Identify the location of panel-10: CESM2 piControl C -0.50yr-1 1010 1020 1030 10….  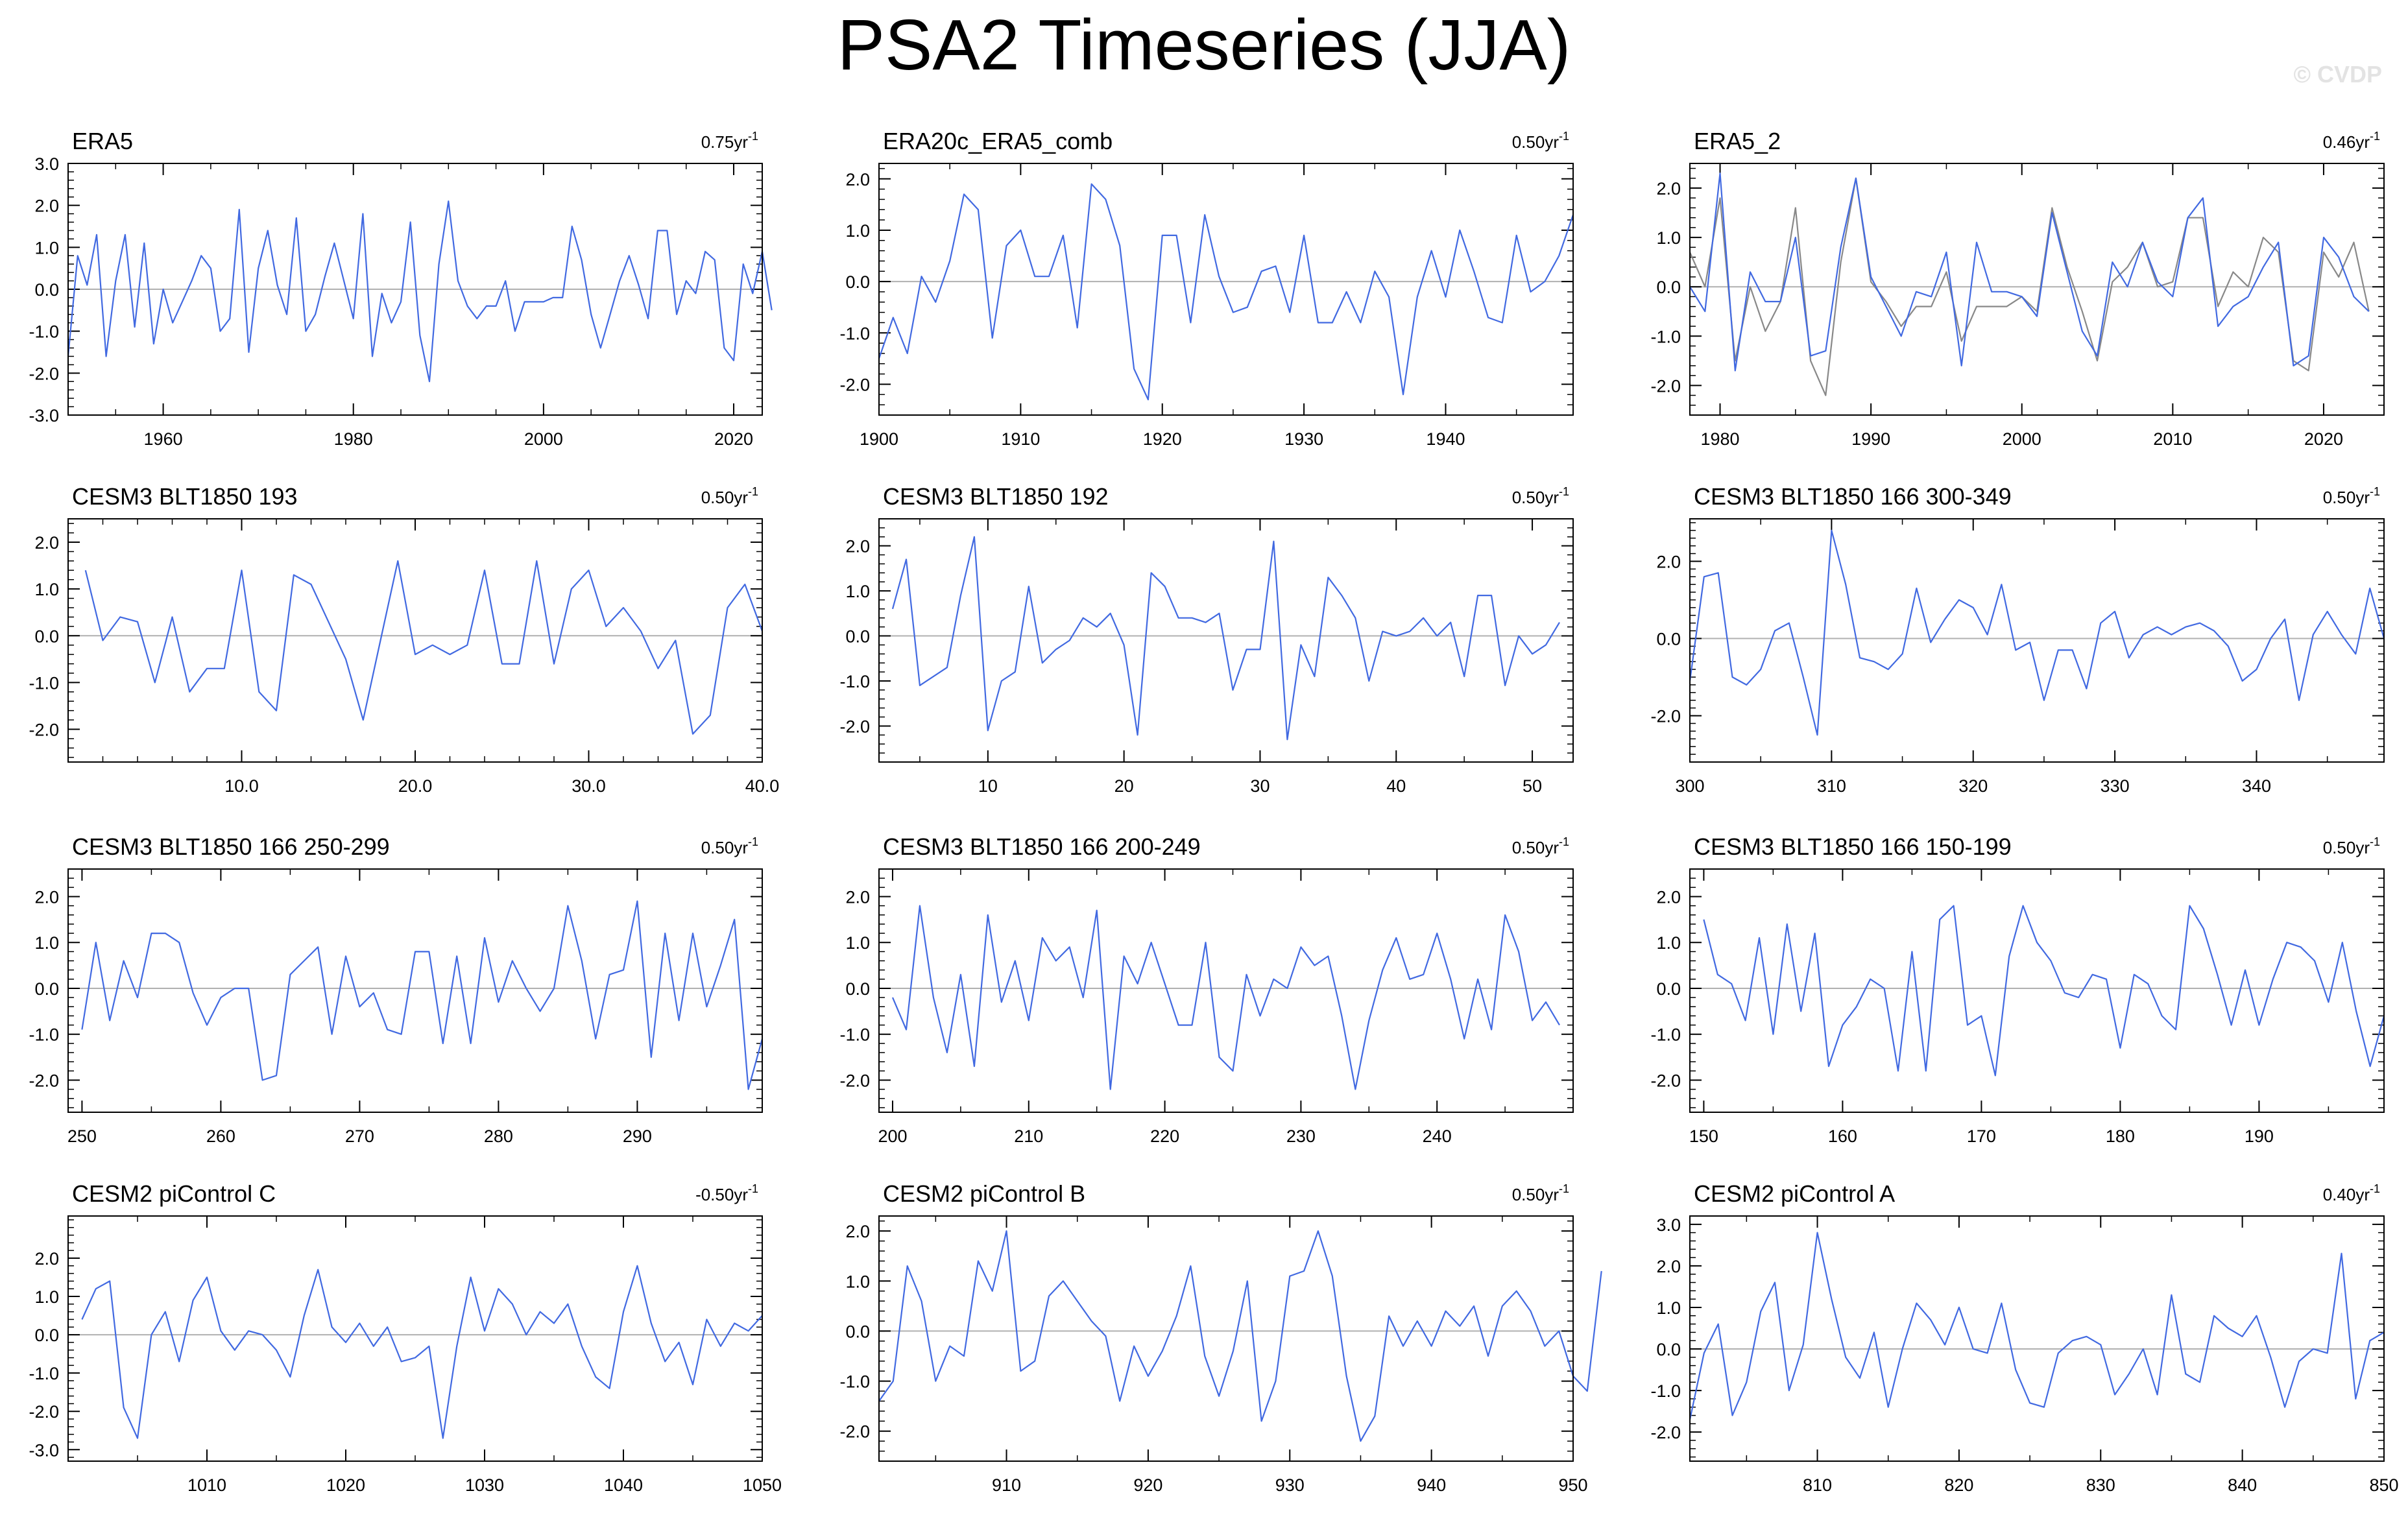
(406, 1337).